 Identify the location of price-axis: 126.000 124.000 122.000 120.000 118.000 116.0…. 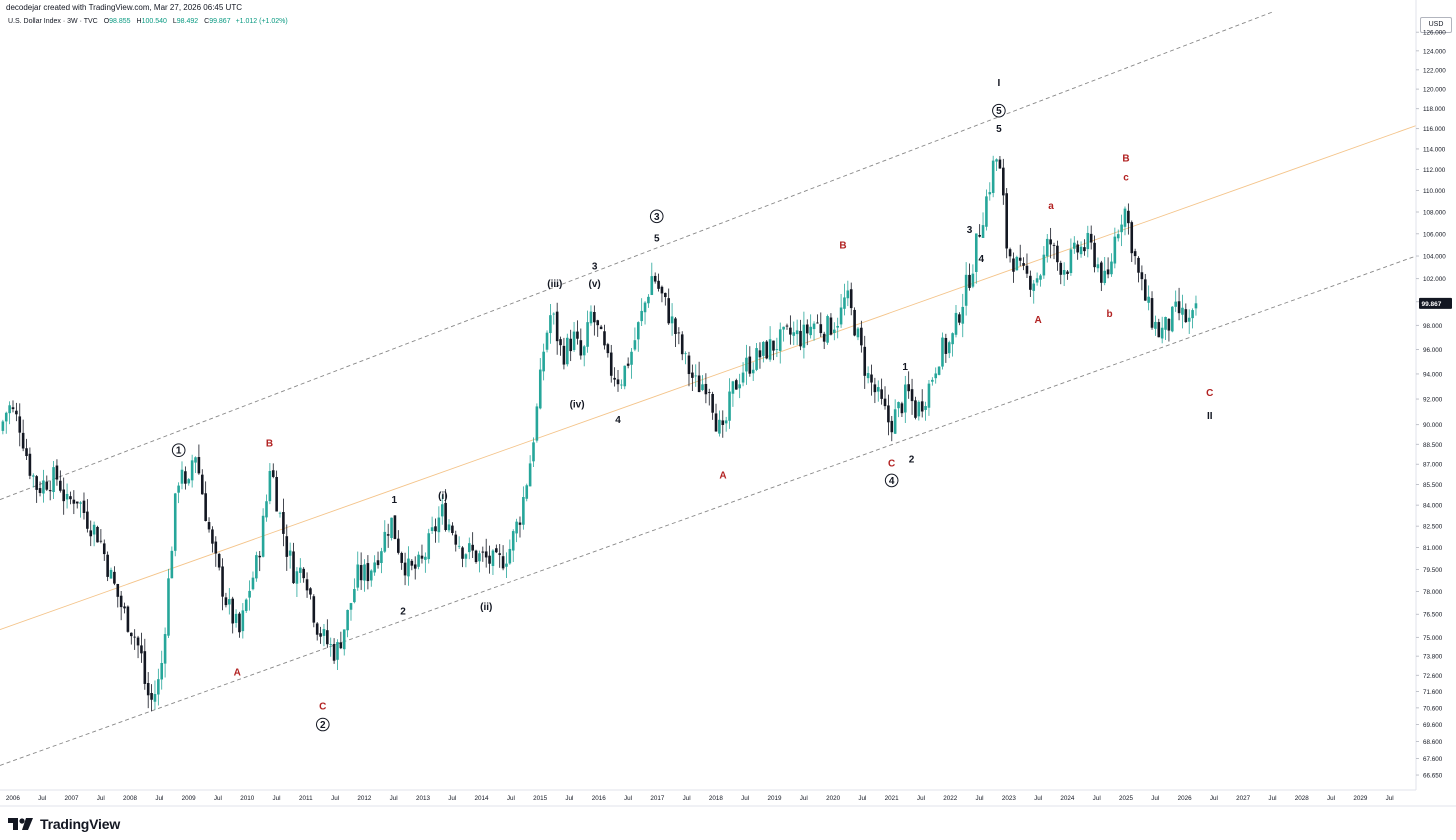
(1433, 395).